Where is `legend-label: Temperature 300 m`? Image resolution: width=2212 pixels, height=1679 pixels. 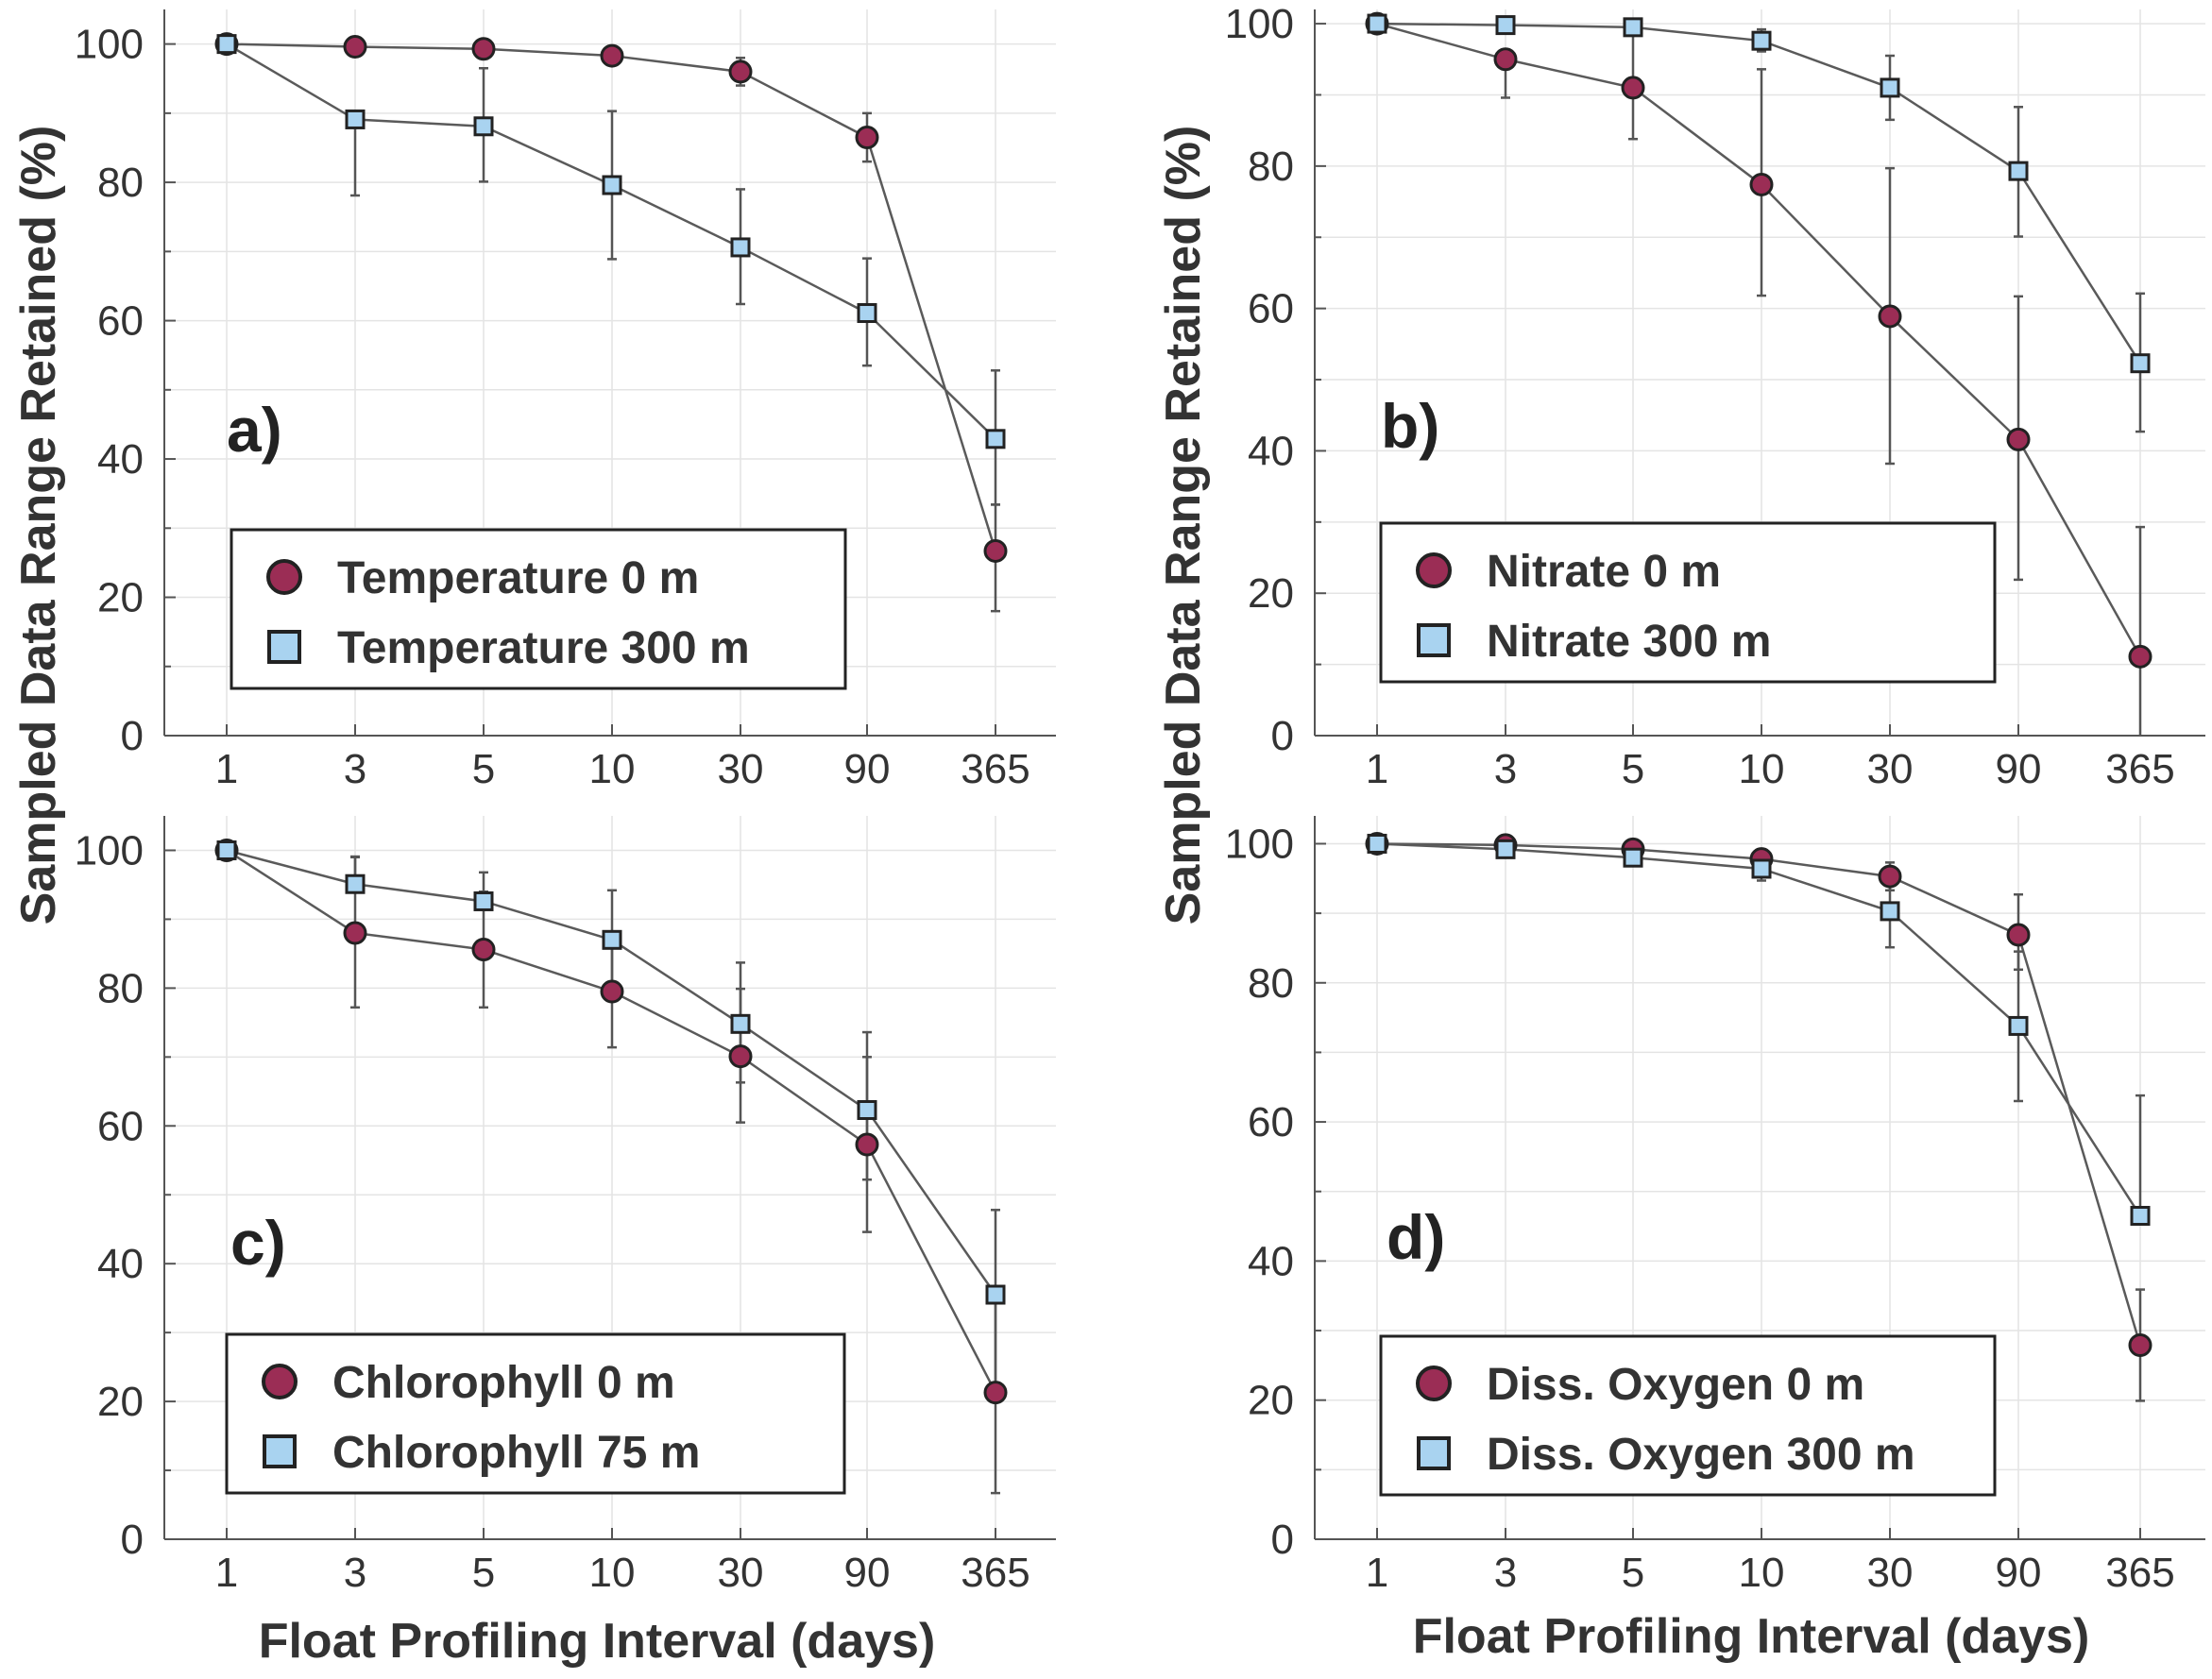
legend-label: Temperature 300 m is located at coordinates (543, 648).